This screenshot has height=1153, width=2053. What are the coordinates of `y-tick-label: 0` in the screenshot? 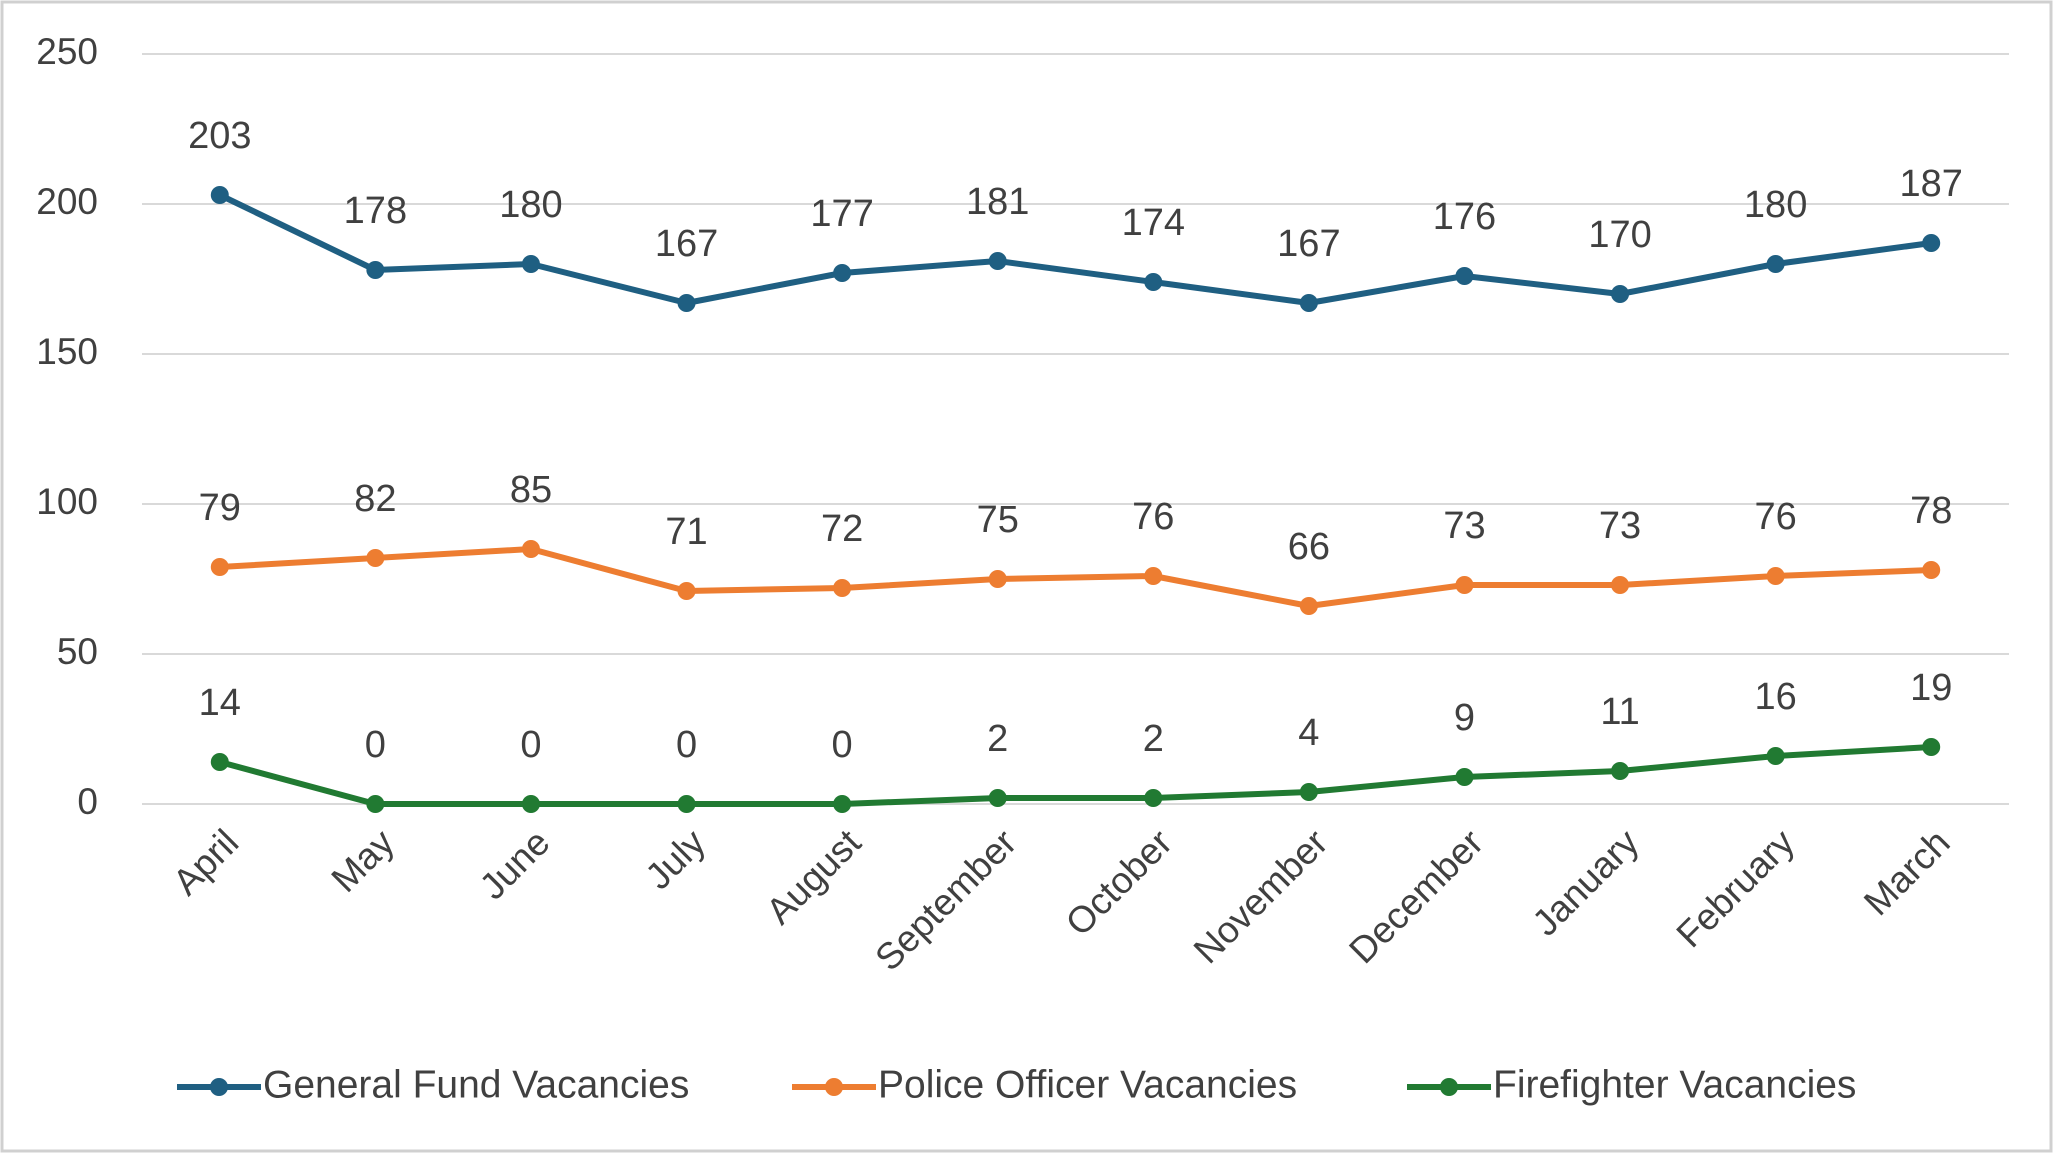 It's located at (87, 801).